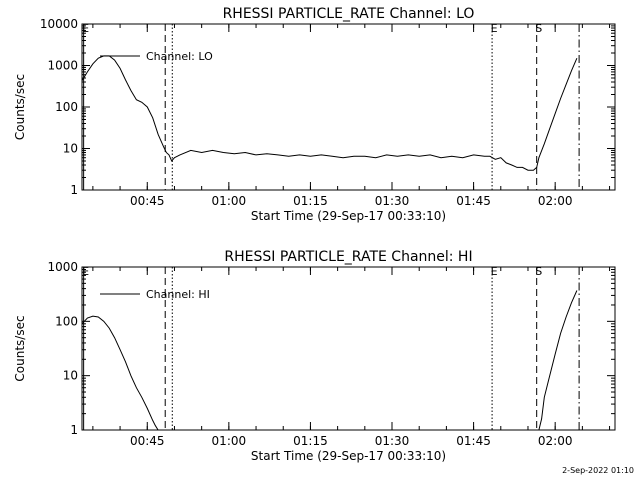  What do you see at coordinates (179, 56) in the screenshot?
I see `legend-label: Channel: LO` at bounding box center [179, 56].